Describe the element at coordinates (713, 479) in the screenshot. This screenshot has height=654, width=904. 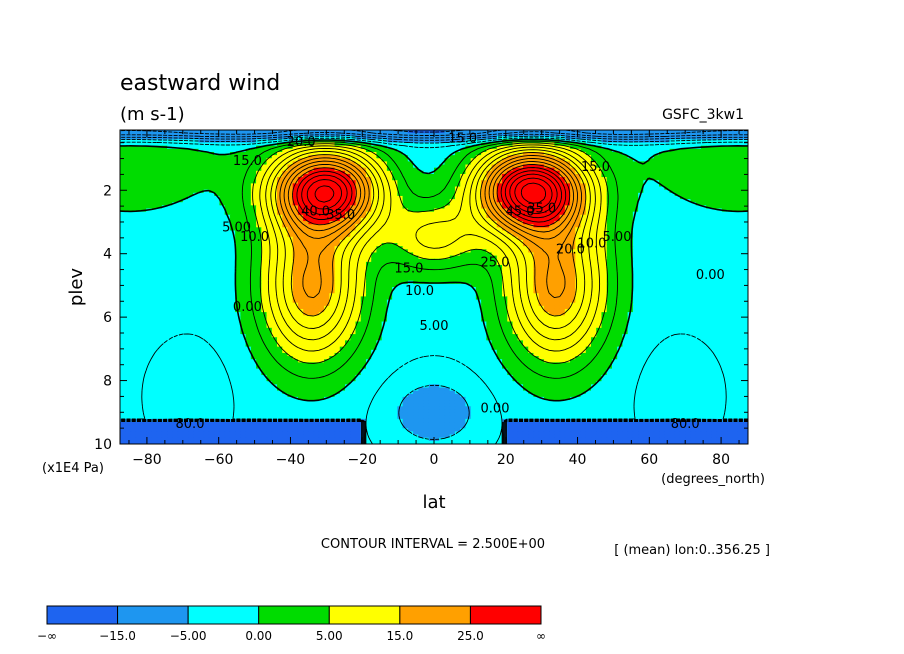
I see `x-axis-units: (degrees_north)` at that location.